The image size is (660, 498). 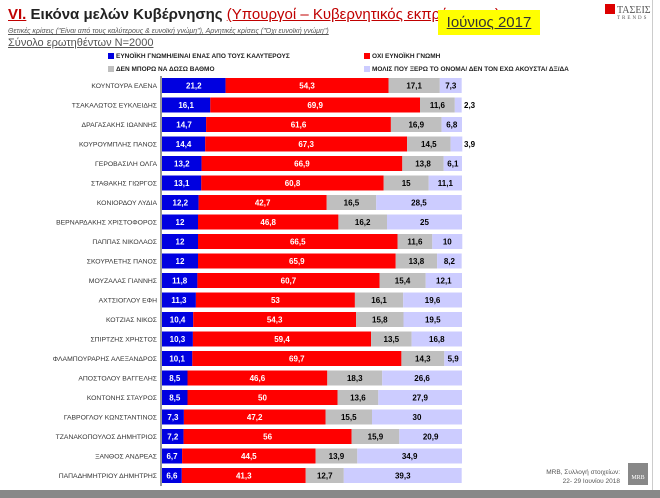 I want to click on data-label: 53, so click(x=275, y=300).